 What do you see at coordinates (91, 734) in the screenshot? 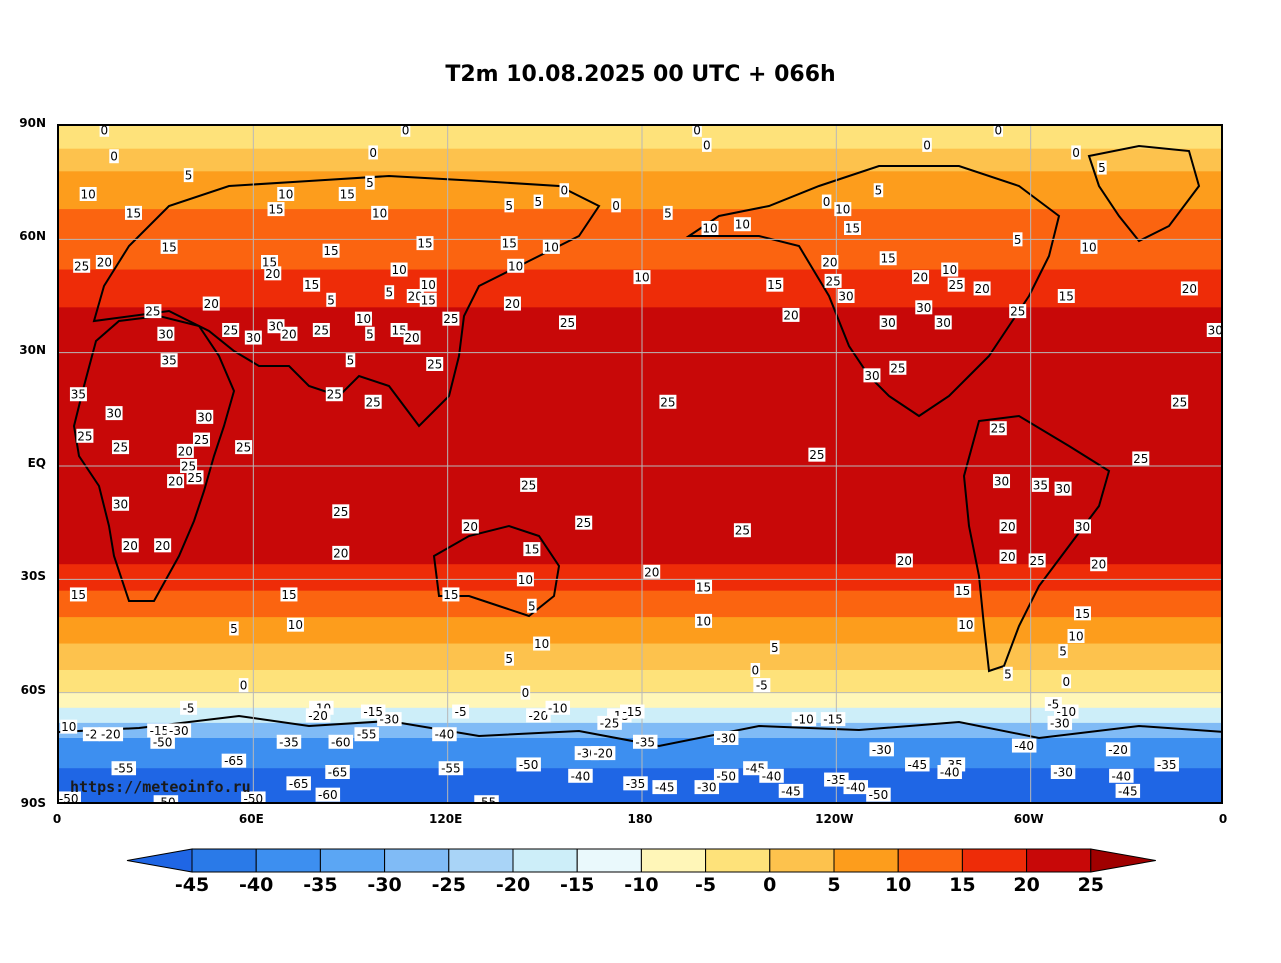
I see `contour-label: -2` at bounding box center [91, 734].